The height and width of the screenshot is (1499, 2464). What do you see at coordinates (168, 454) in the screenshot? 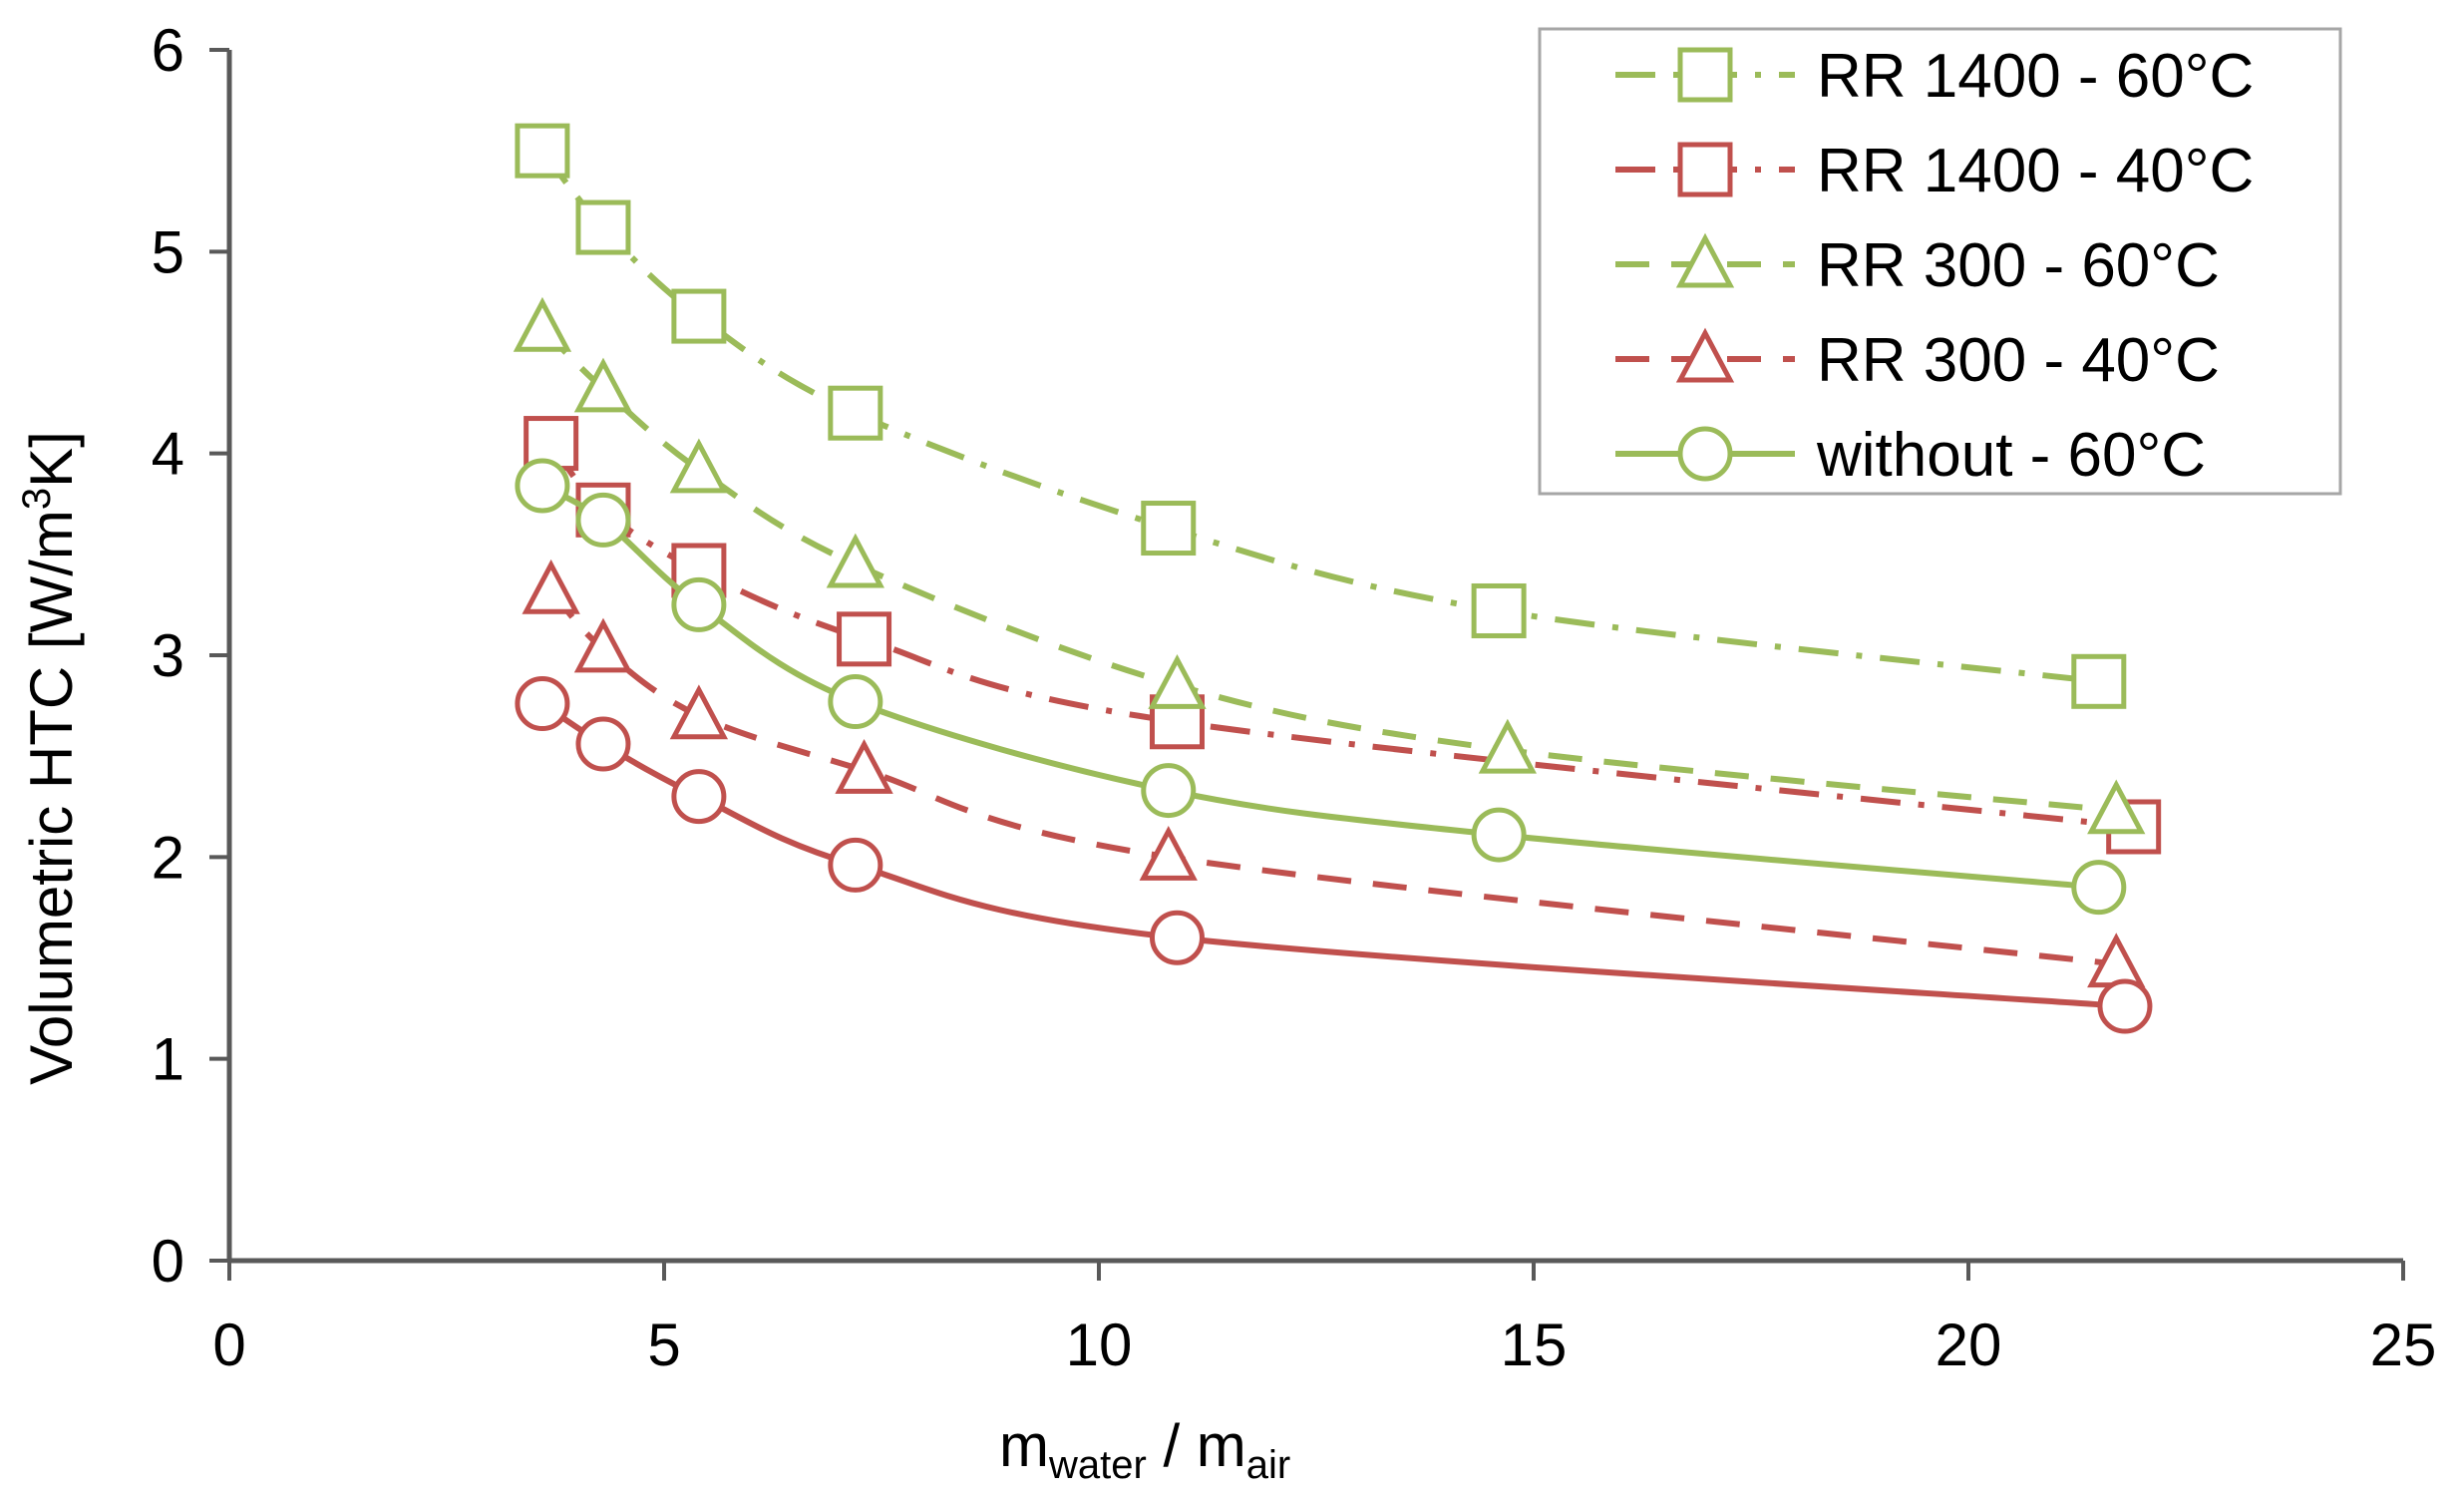
I see `y-tick-label: 4` at bounding box center [168, 454].